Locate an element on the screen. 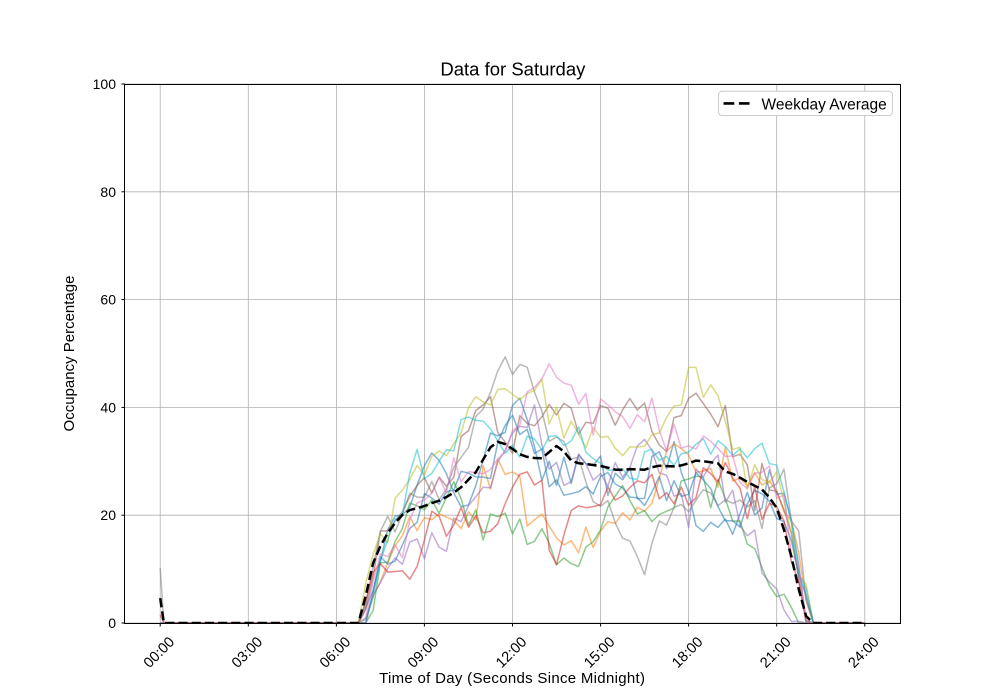 This screenshot has width=1000, height=700. svg-text: 40 is located at coordinates (108, 407).